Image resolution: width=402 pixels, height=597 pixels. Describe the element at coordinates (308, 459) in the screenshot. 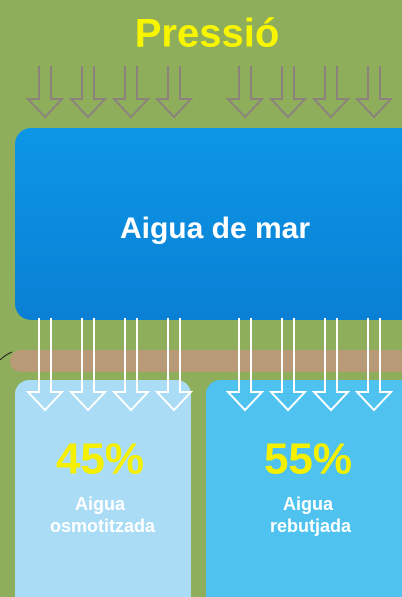

I see `reject-percent: 55%` at that location.